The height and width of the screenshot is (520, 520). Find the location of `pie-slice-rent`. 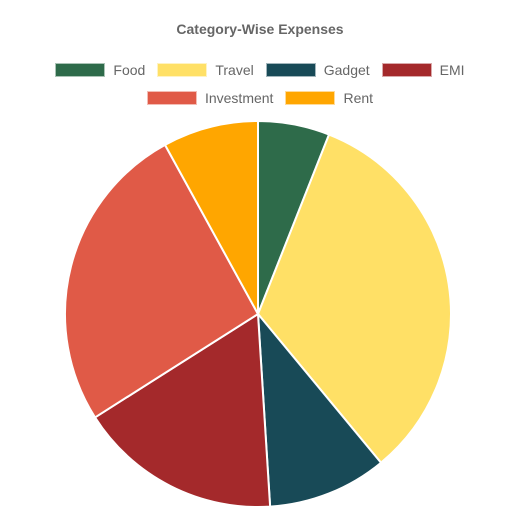

pie-slice-rent is located at coordinates (211, 217).